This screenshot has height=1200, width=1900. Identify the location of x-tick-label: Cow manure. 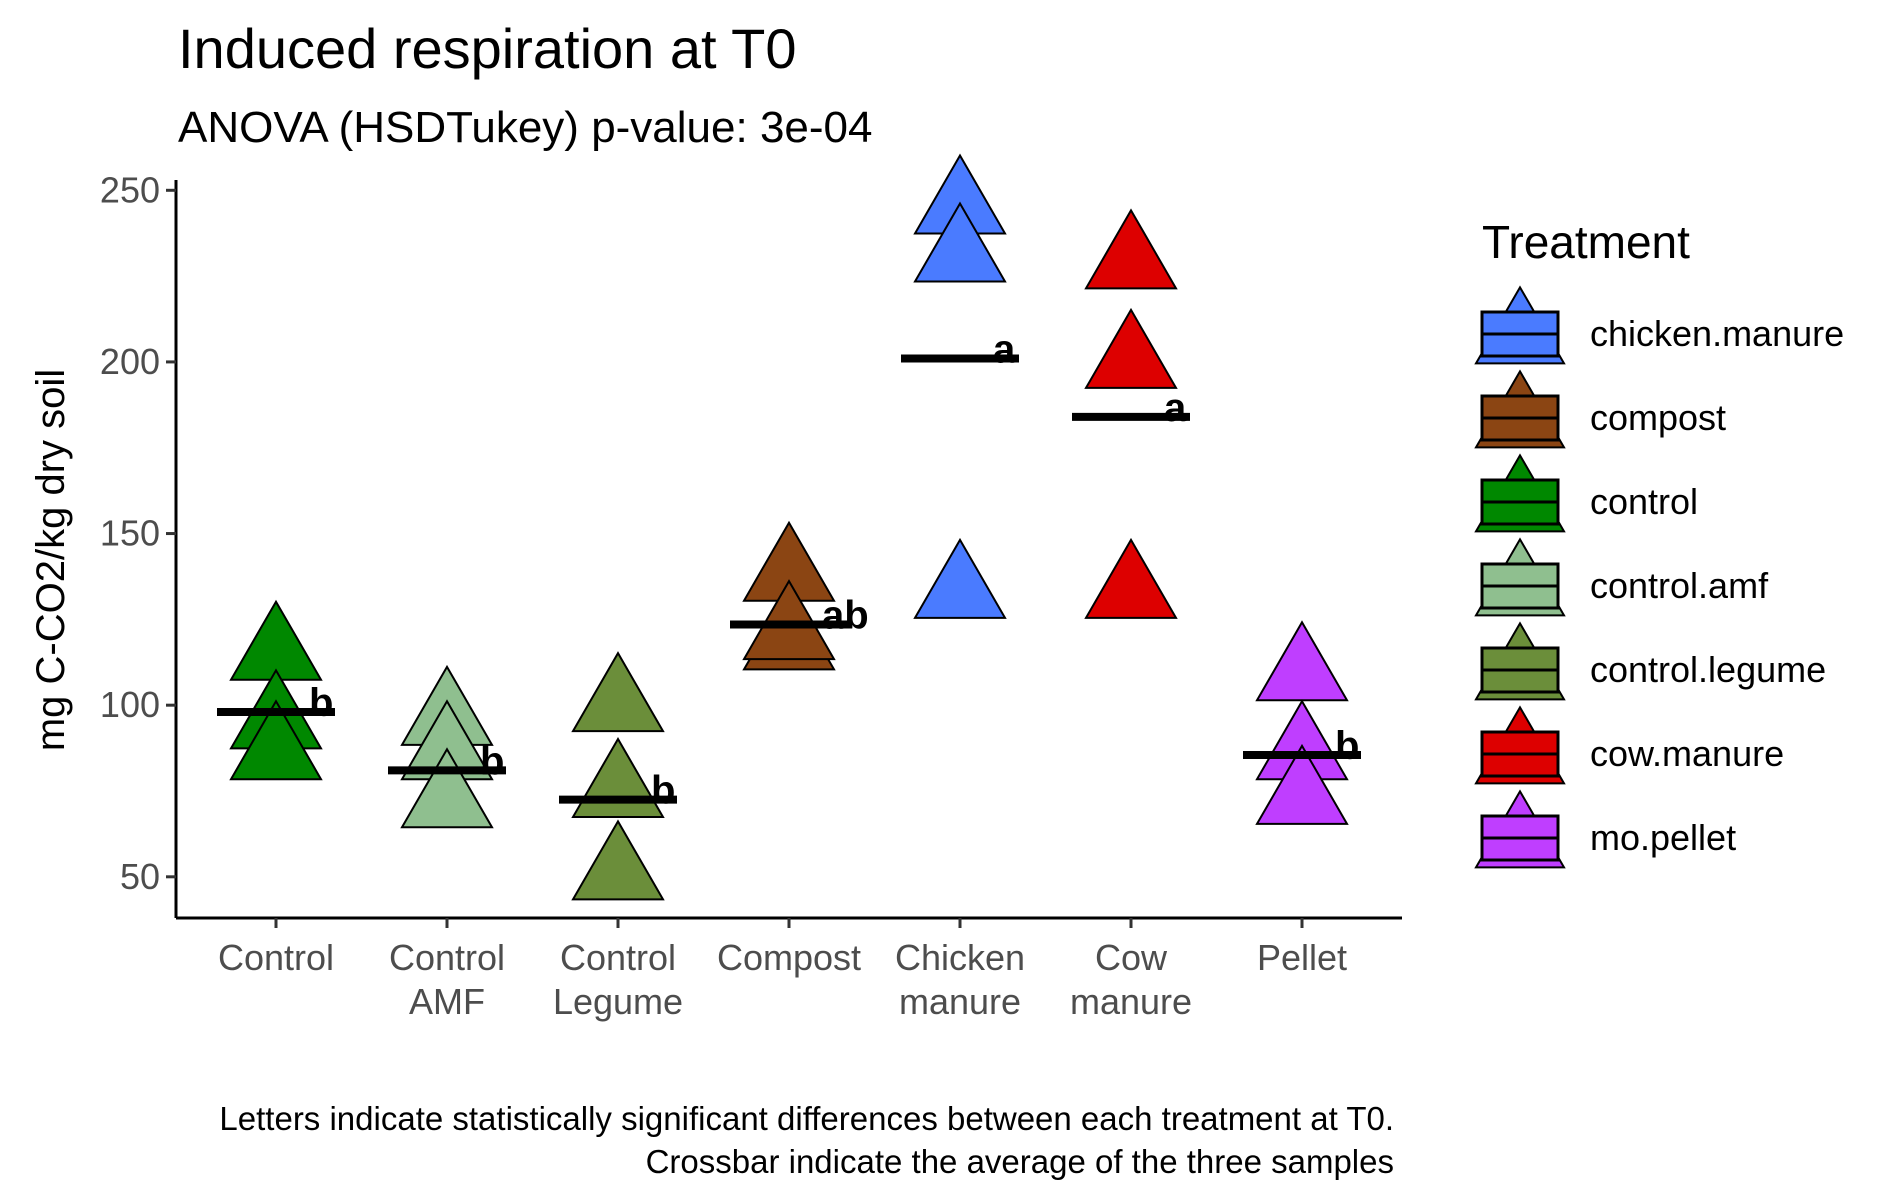
(1131, 979).